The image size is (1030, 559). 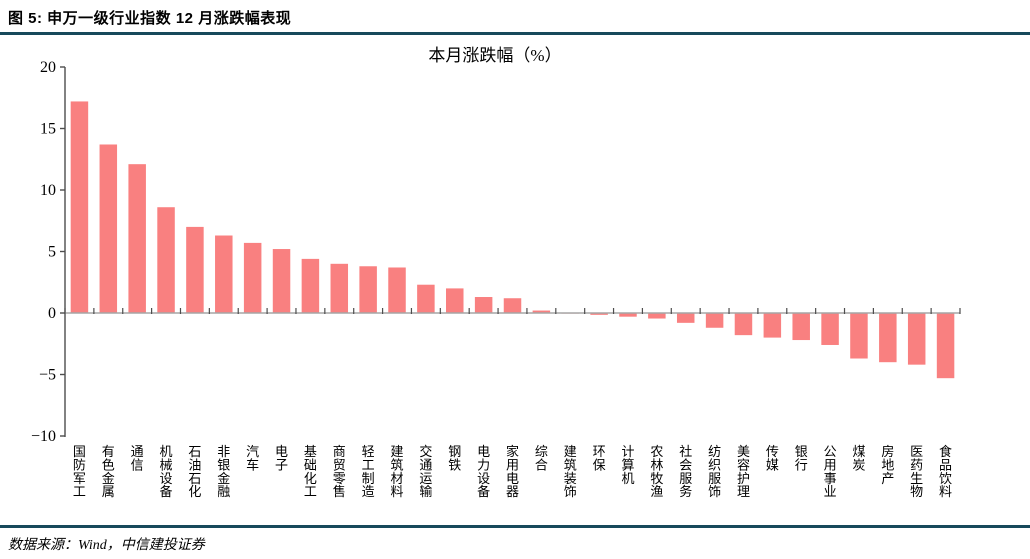 What do you see at coordinates (43, 436) in the screenshot?
I see `y-axis-tick-label: −10` at bounding box center [43, 436].